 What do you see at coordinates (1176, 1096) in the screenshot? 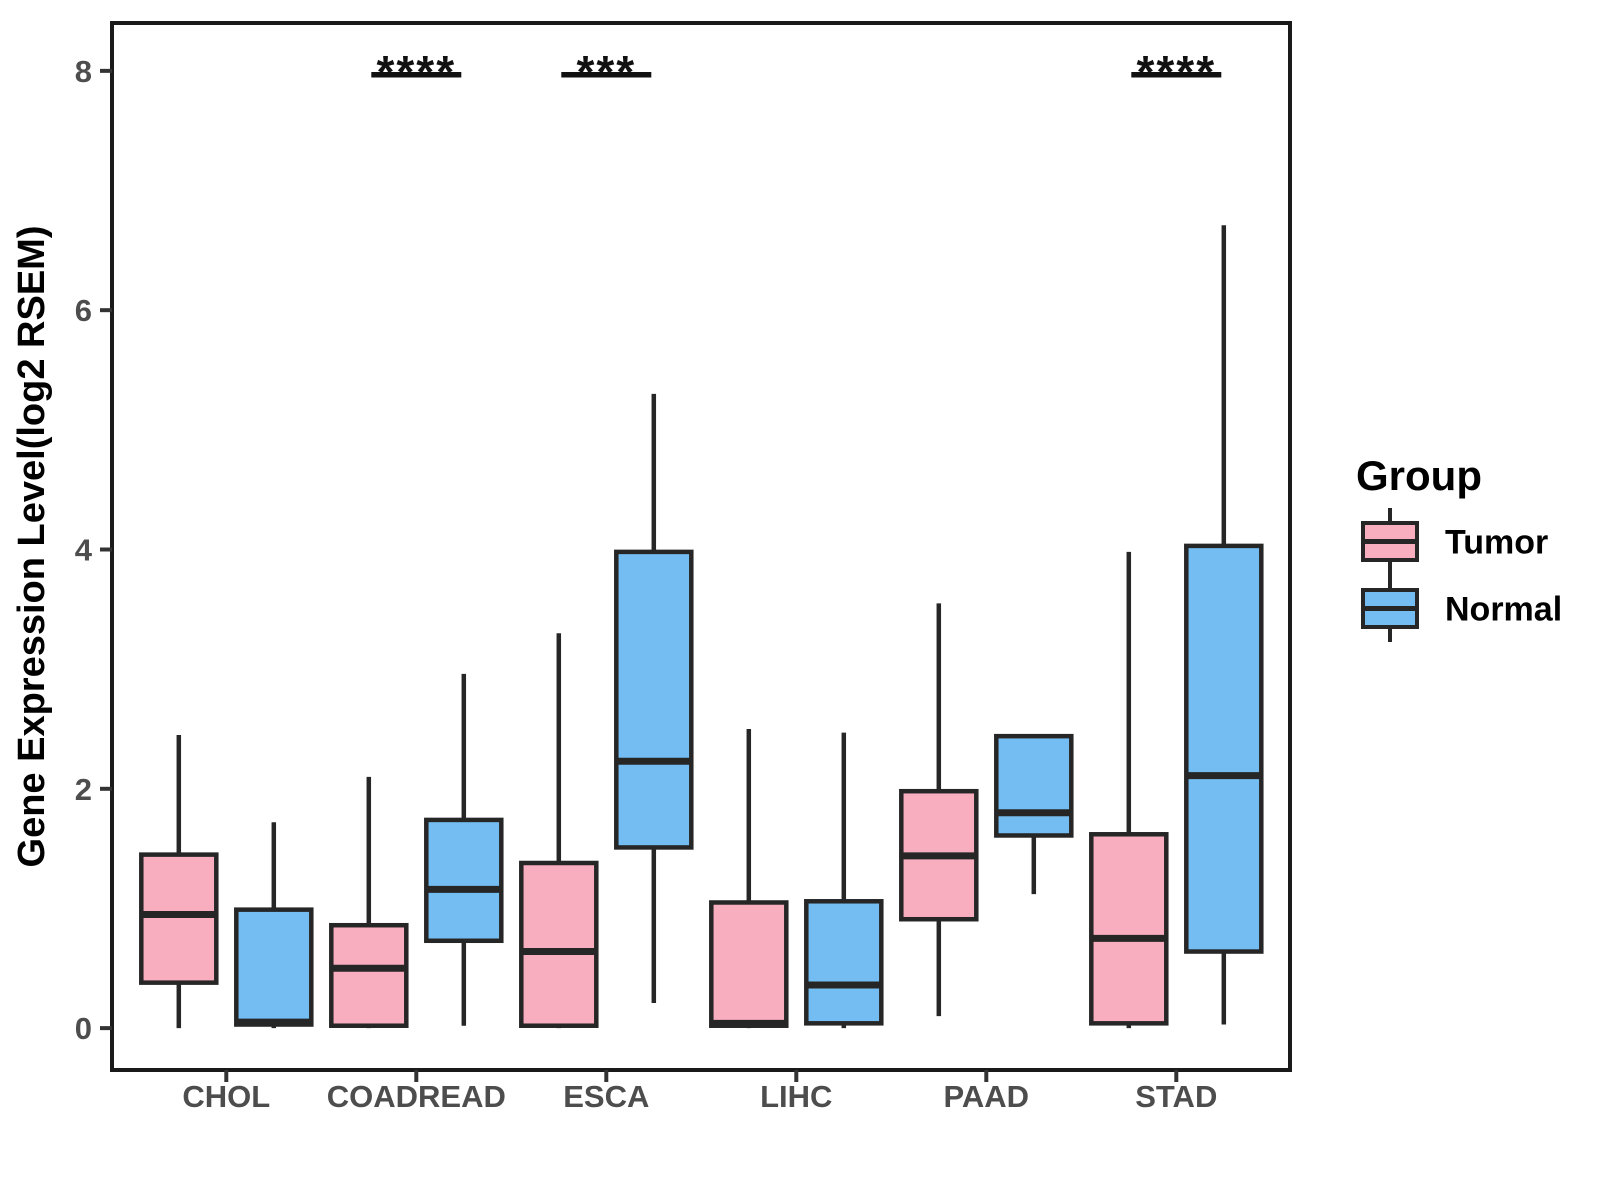
I see `x-tick-label-STAD: STAD` at bounding box center [1176, 1096].